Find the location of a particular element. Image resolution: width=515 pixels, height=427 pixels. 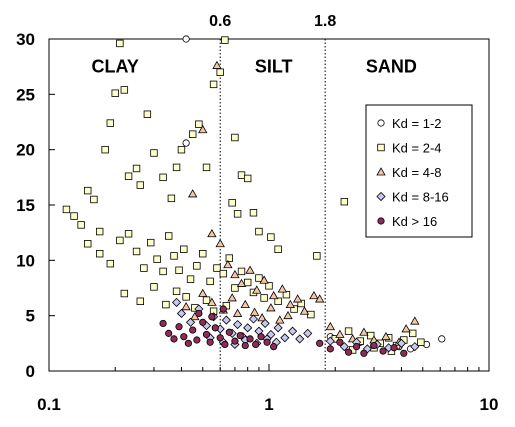

x-tick-label: 1 is located at coordinates (268, 404).